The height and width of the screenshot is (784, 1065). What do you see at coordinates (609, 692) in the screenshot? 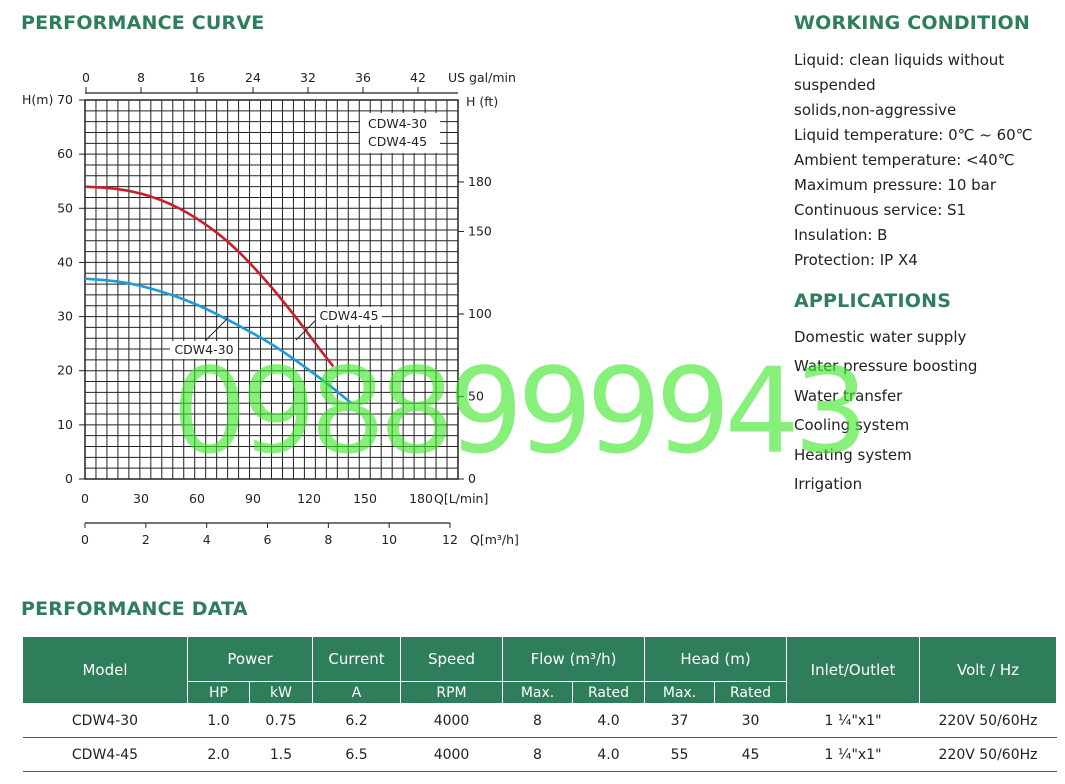
I see `subheader-flow-rated: Rated` at bounding box center [609, 692].